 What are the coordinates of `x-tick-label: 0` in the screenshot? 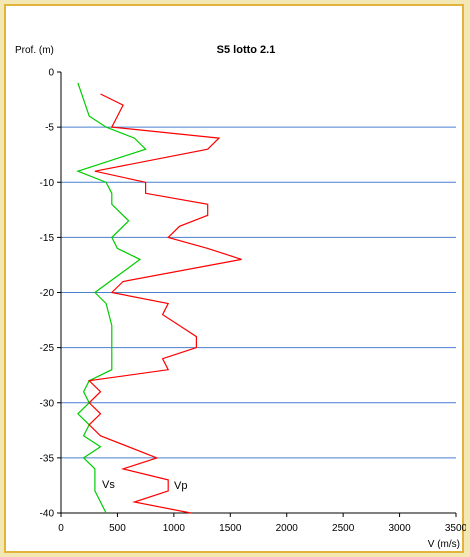 It's located at (61, 528).